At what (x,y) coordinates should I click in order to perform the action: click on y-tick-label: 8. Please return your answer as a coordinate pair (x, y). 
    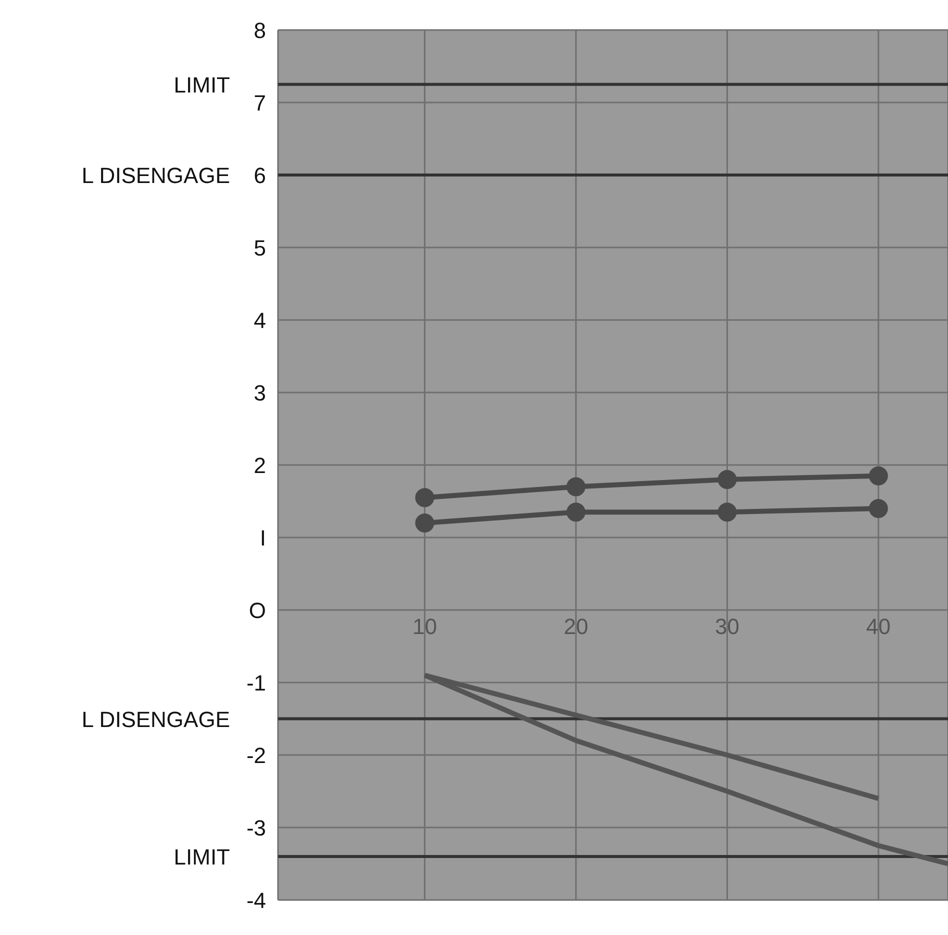
    Looking at the image, I should click on (260, 30).